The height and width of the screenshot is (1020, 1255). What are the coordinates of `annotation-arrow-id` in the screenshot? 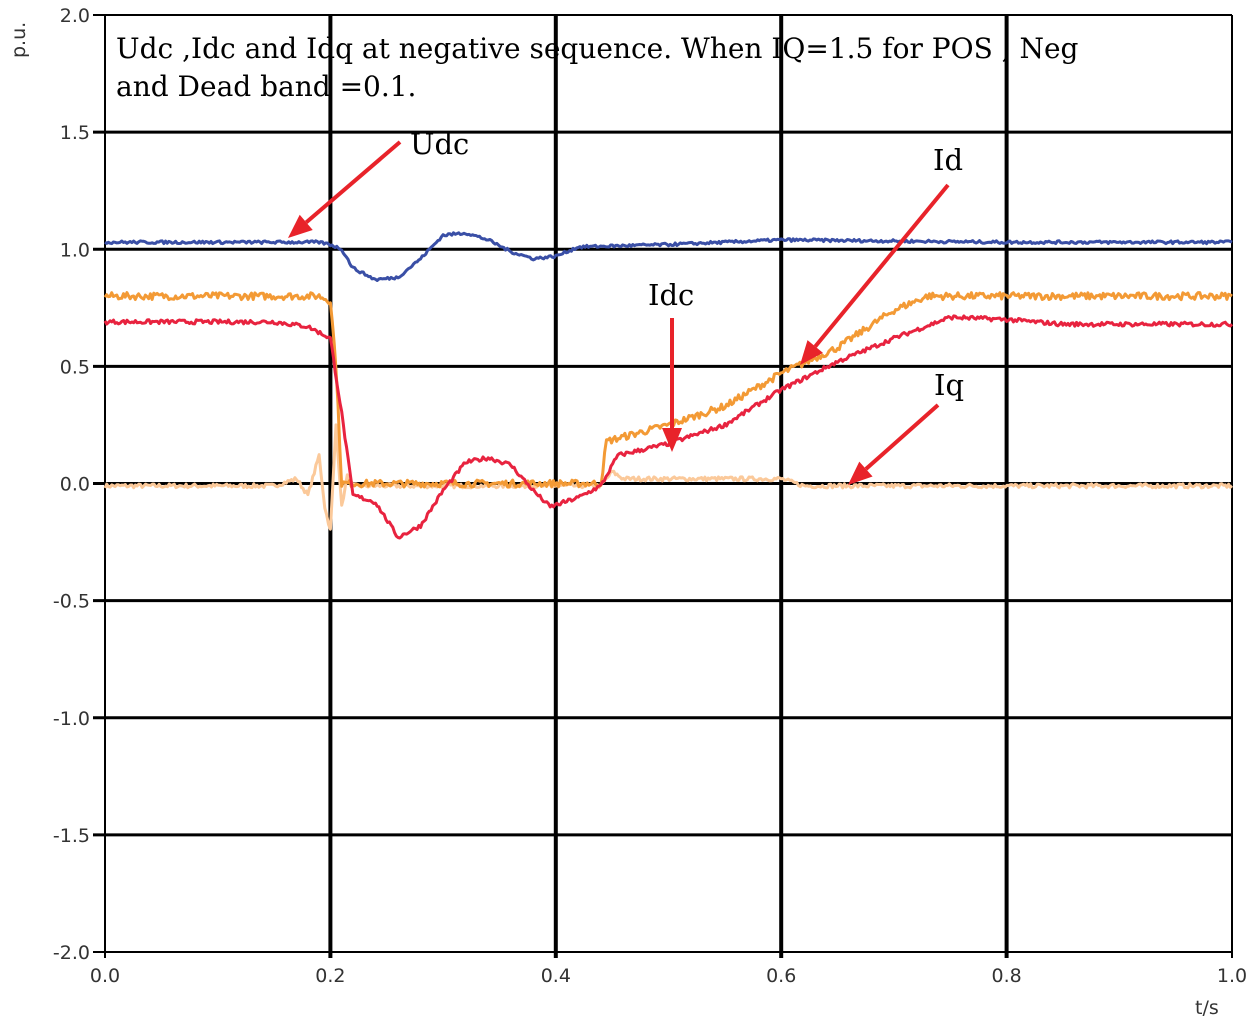 It's located at (881, 265).